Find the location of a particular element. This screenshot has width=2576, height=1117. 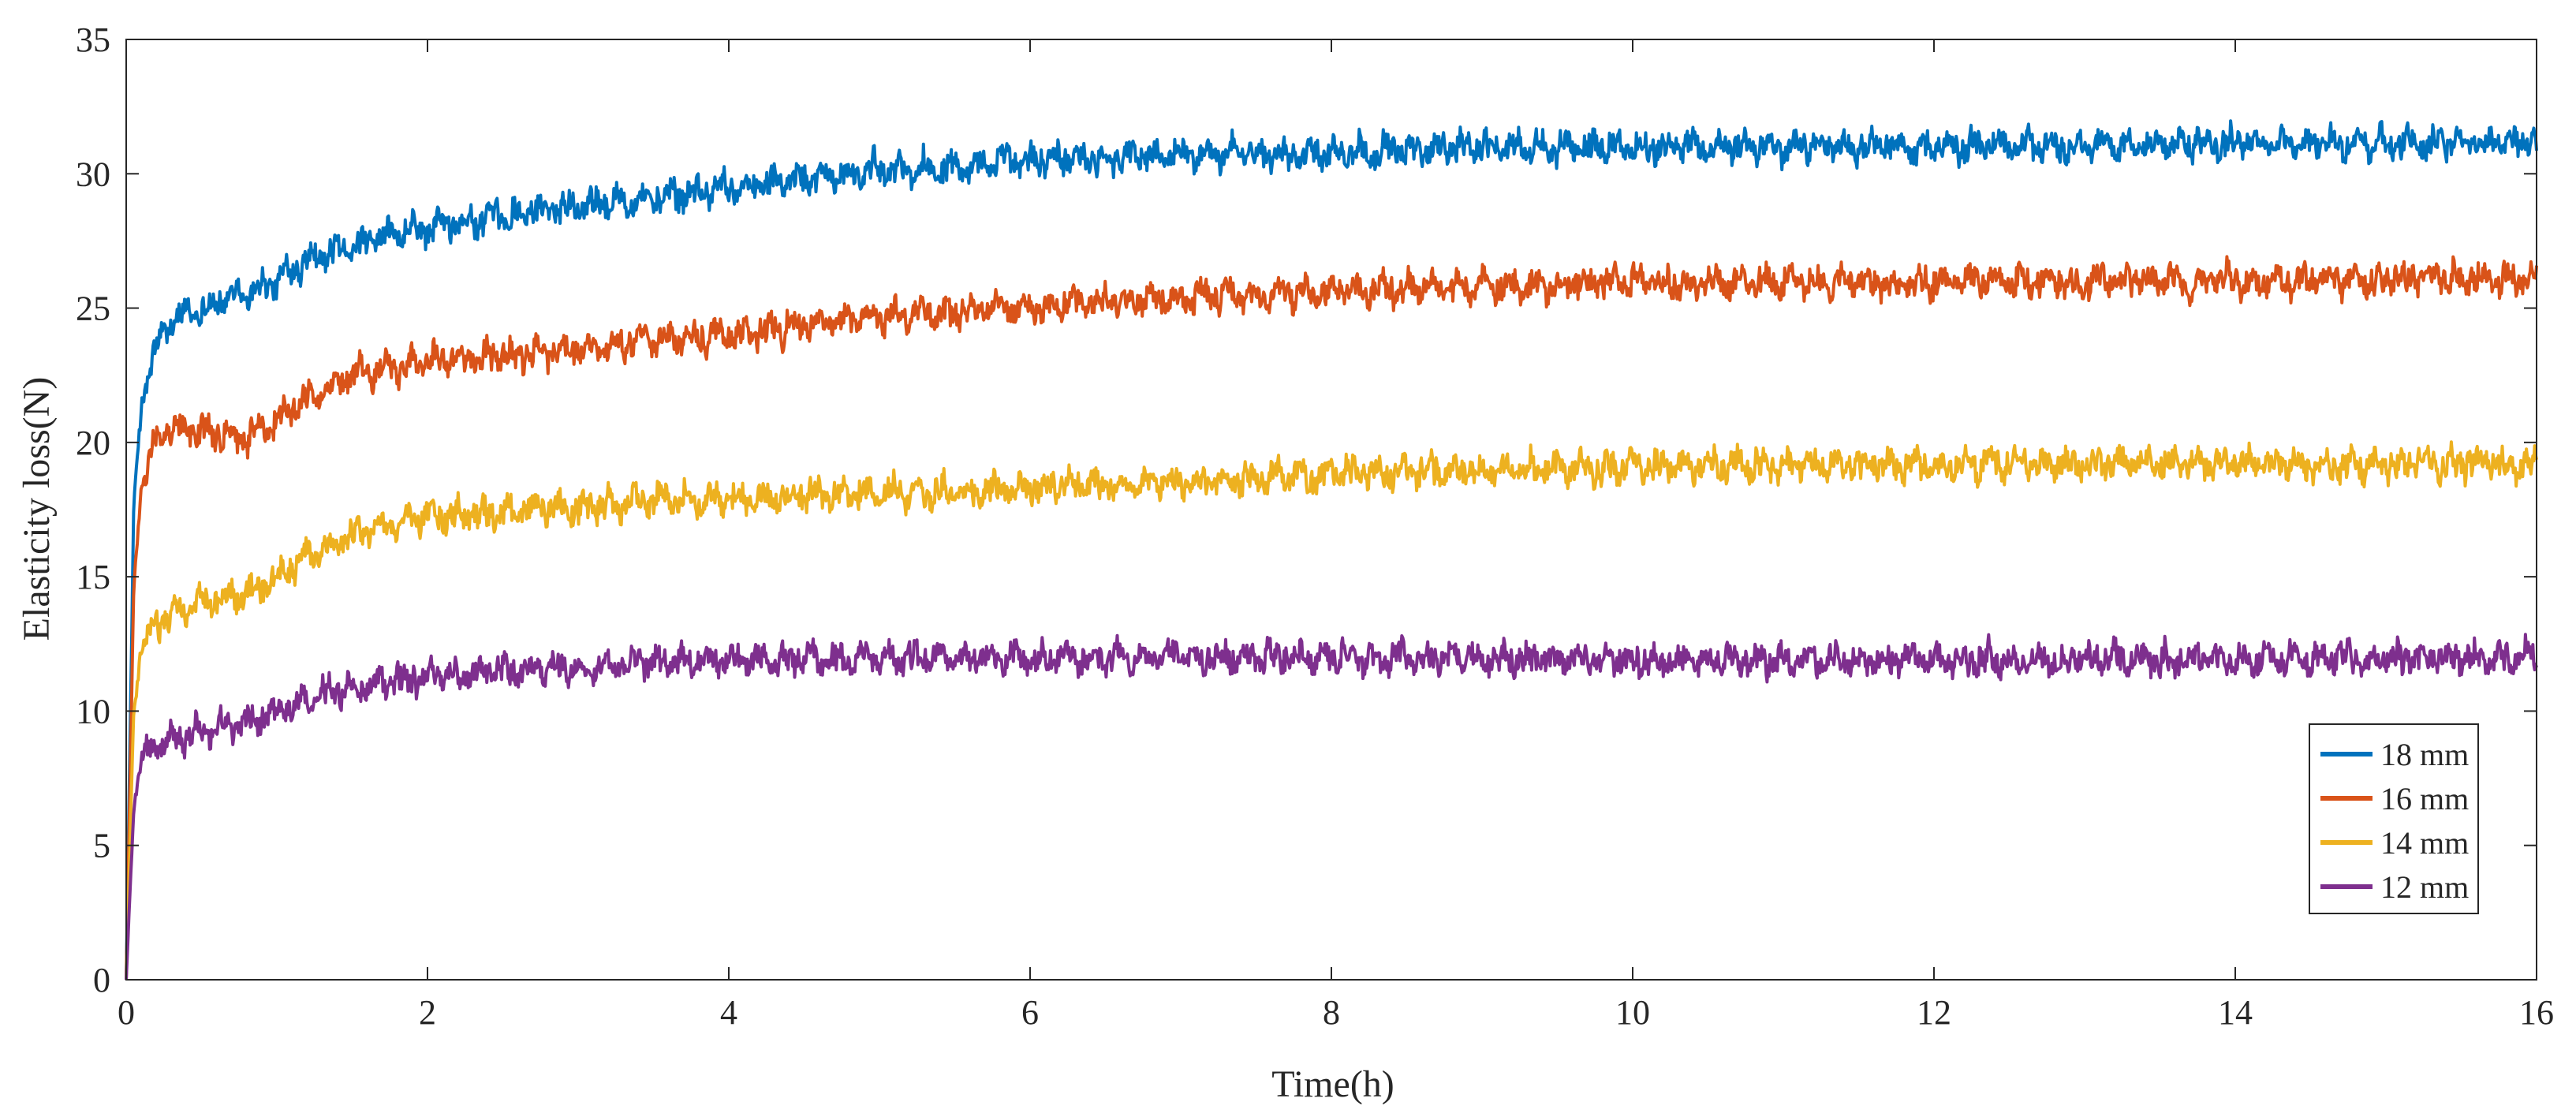

y-tick-label: 30 is located at coordinates (93, 174).